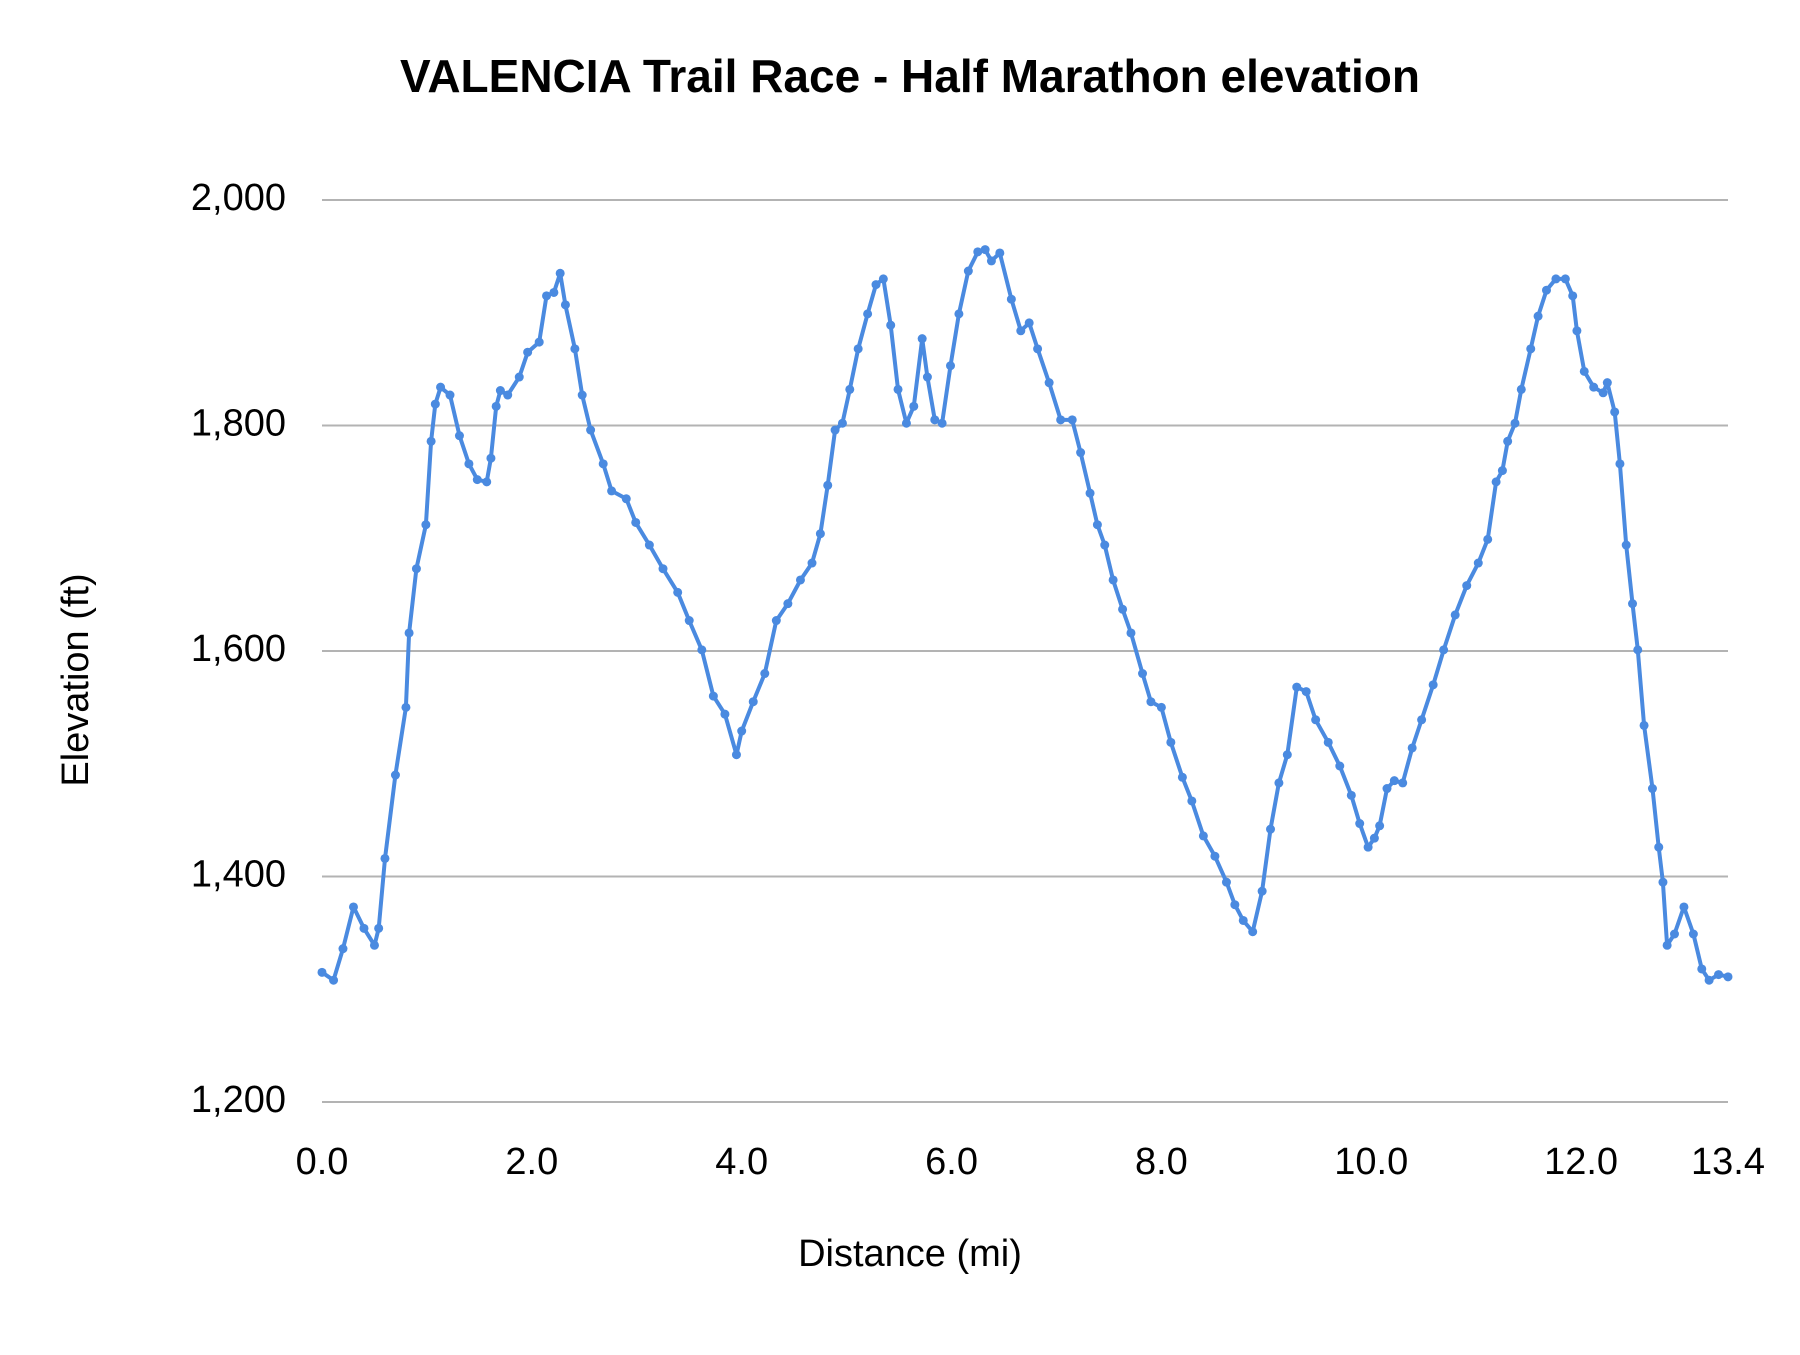  What do you see at coordinates (238, 424) in the screenshot?
I see `y-tick-label: 1,800` at bounding box center [238, 424].